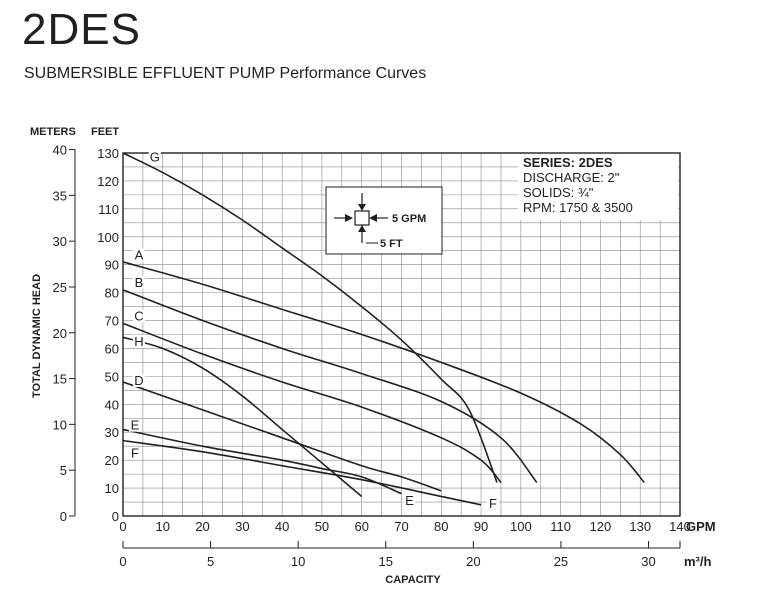 This screenshot has width=768, height=610. I want to click on curve-h, so click(242, 417).